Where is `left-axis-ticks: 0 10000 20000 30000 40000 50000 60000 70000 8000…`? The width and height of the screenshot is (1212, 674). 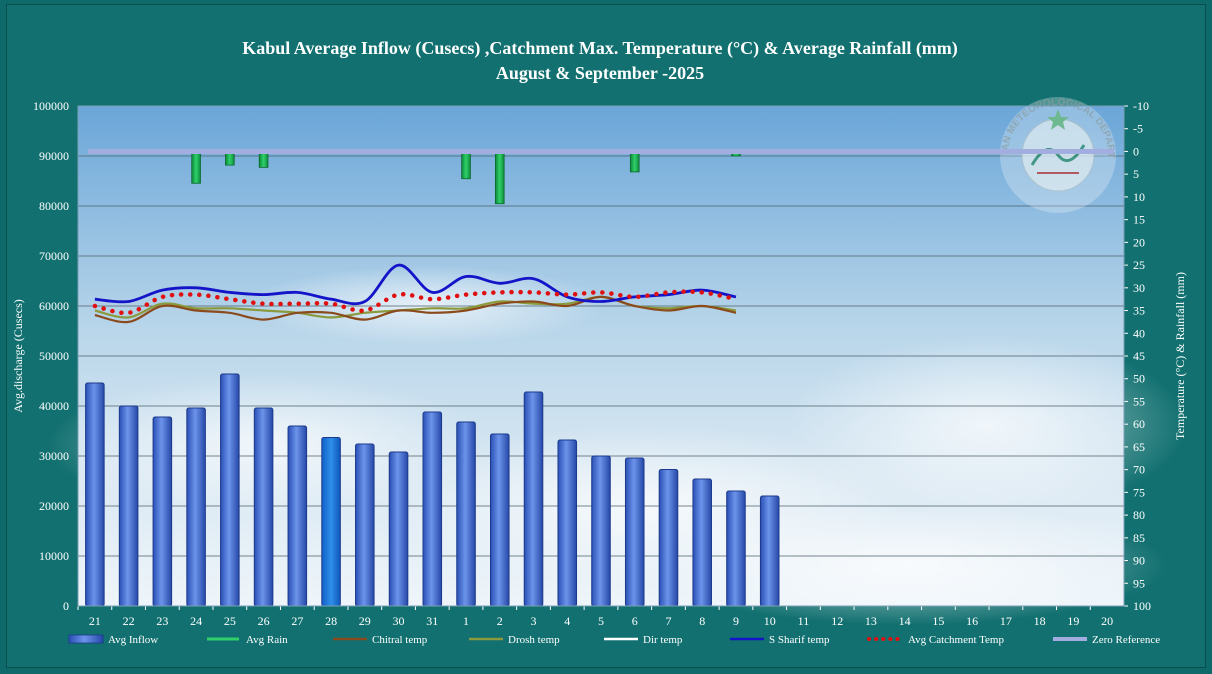 left-axis-ticks: 0 10000 20000 30000 40000 50000 60000 70000 8000… is located at coordinates (51, 356).